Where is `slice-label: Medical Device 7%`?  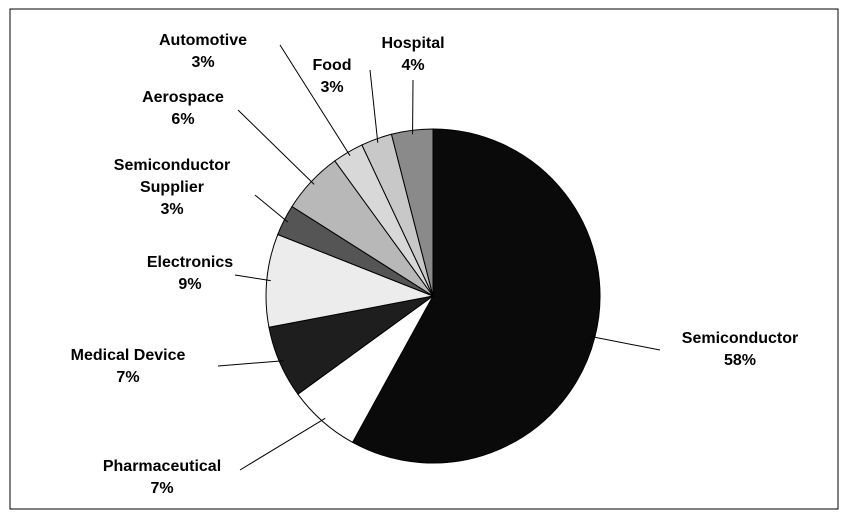 slice-label: Medical Device 7% is located at coordinates (128, 367).